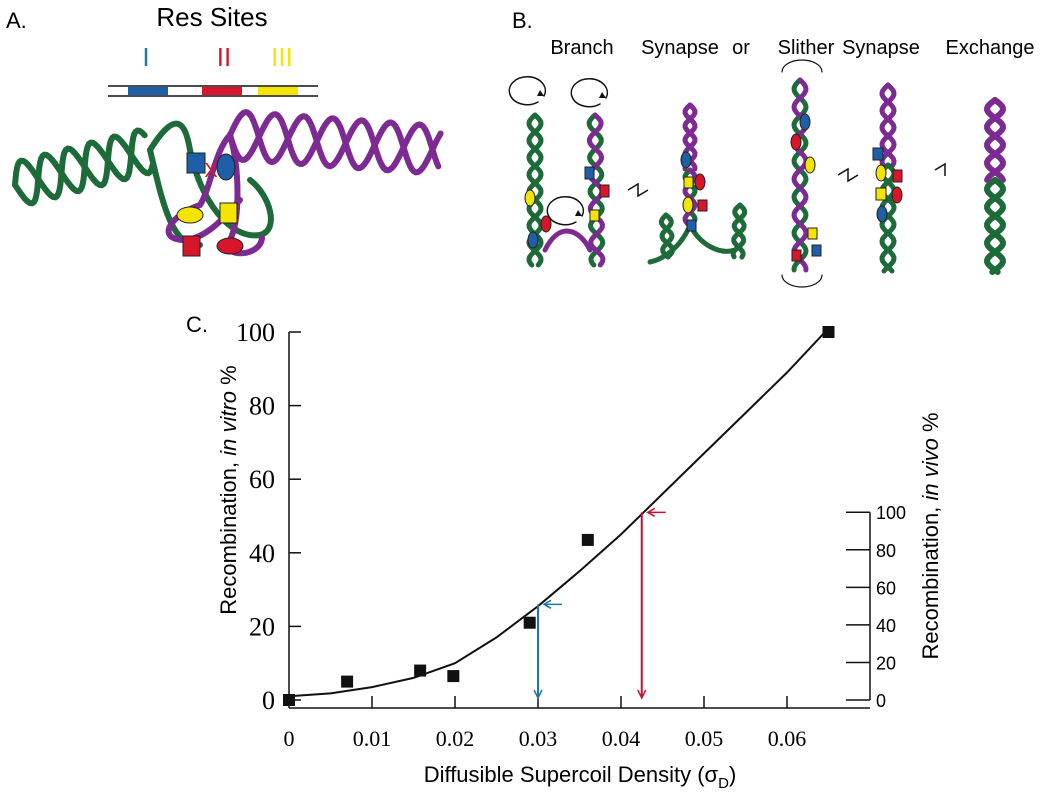  I want to click on x-axis-title: Diffusible Supercoil Density (σD), so click(580, 777).